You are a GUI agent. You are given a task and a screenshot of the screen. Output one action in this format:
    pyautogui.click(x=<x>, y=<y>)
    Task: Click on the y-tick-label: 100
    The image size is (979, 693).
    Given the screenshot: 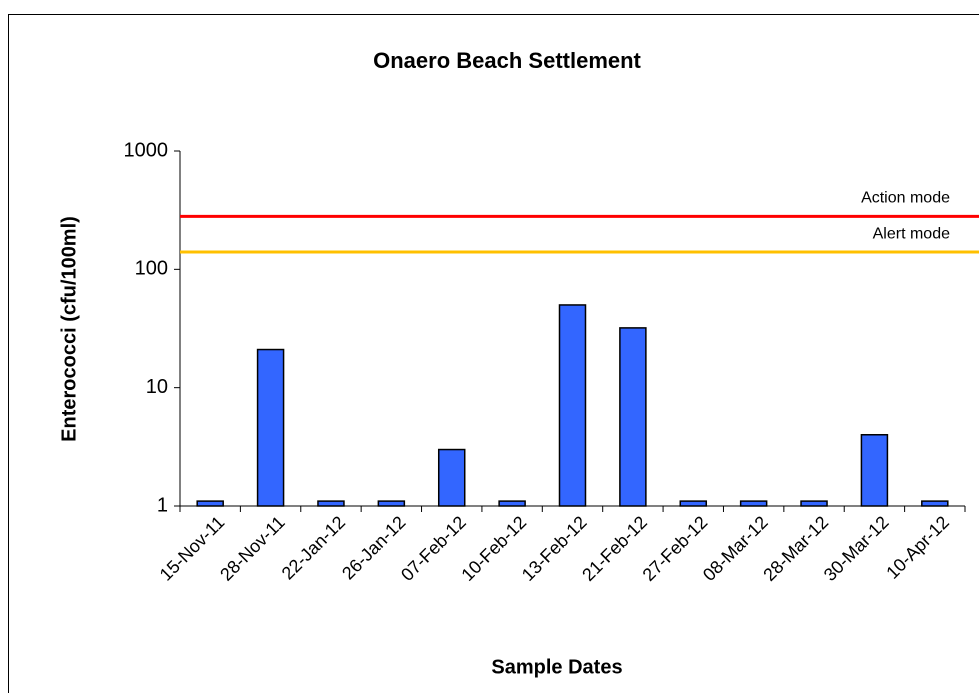 What is the action you would take?
    pyautogui.click(x=151, y=269)
    